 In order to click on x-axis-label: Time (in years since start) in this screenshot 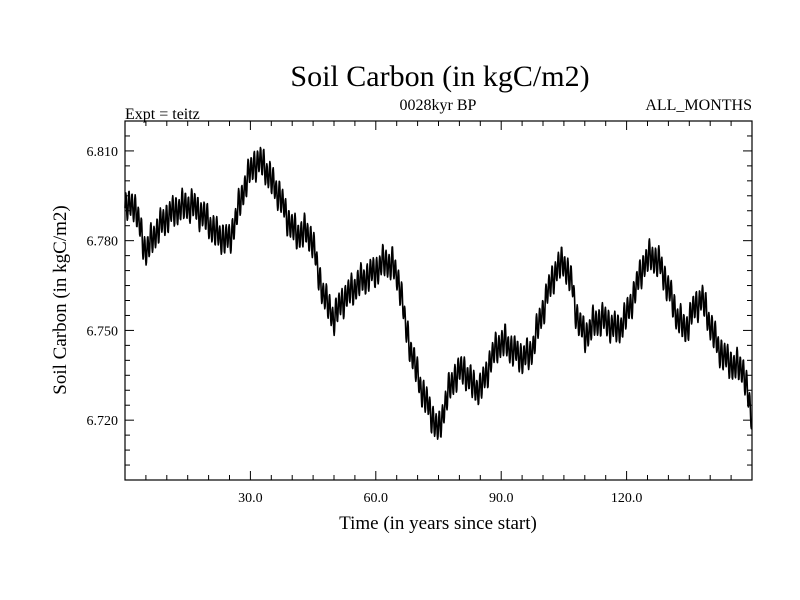, I will do `click(438, 523)`.